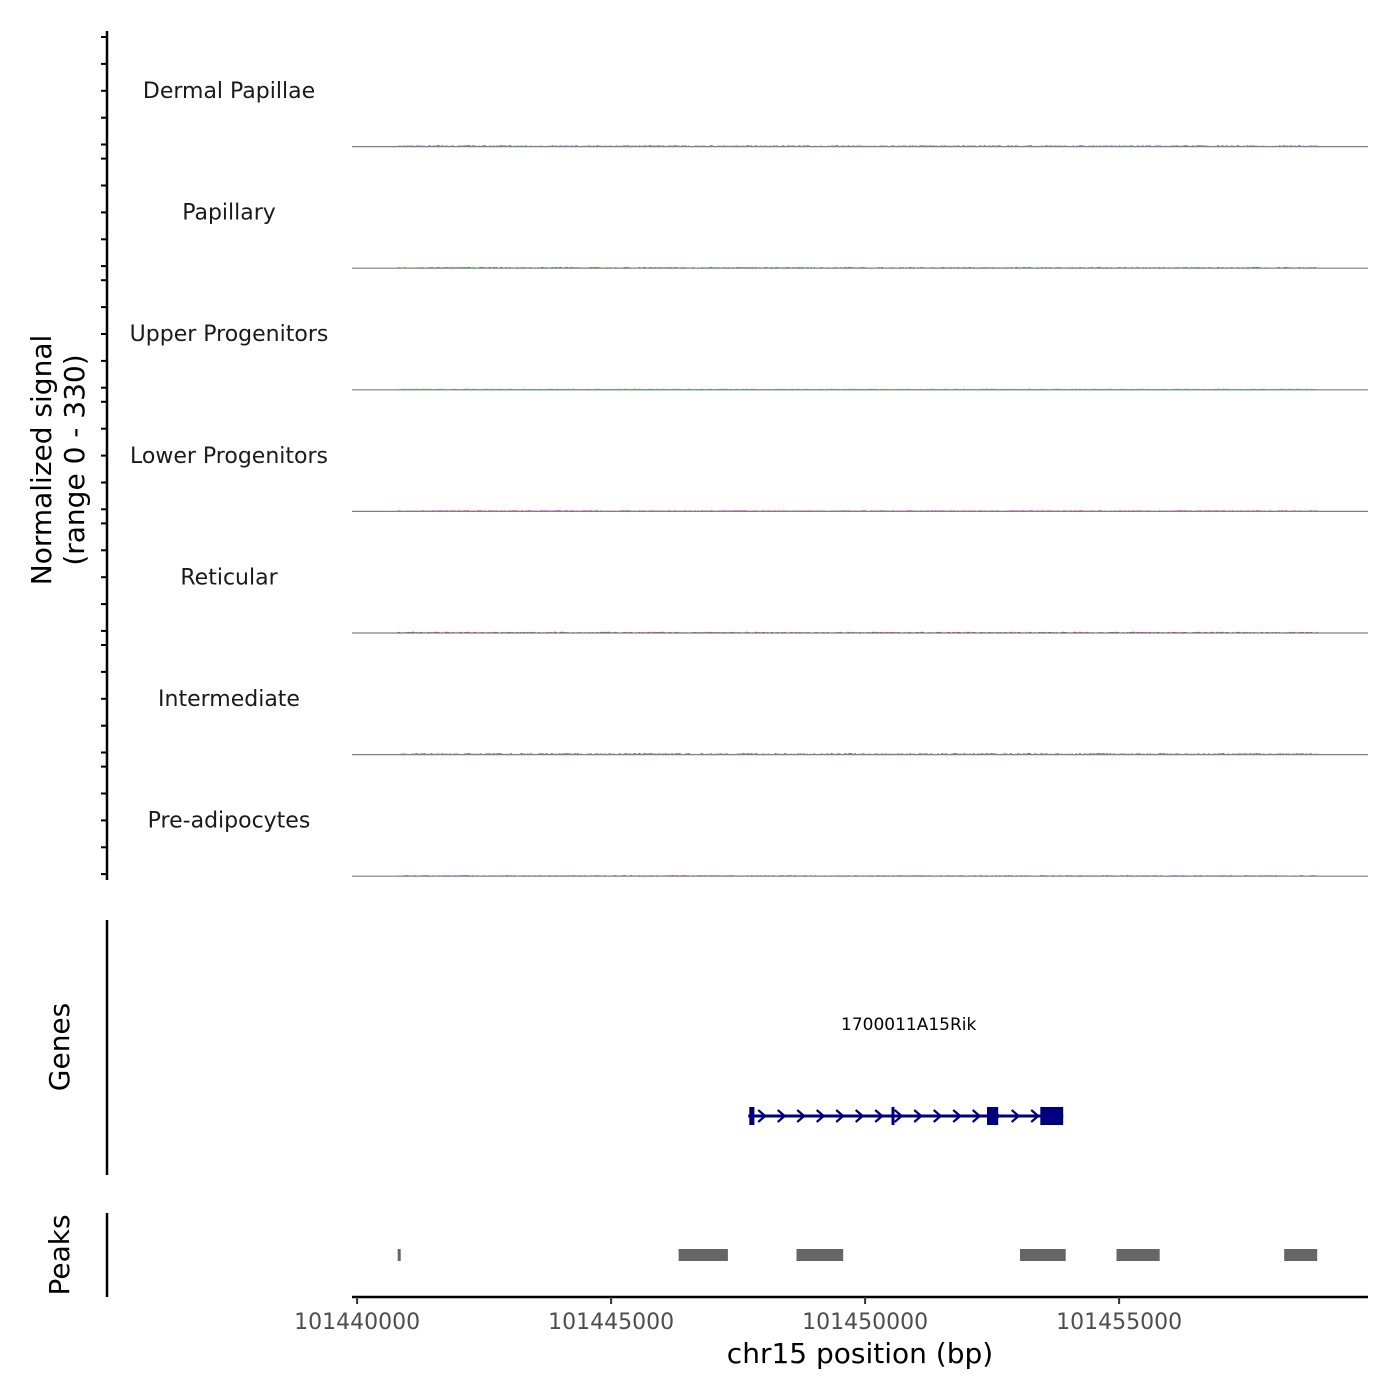 The height and width of the screenshot is (1400, 1400). Describe the element at coordinates (611, 1322) in the screenshot. I see `x-axis-tick-label: 101445000` at that location.